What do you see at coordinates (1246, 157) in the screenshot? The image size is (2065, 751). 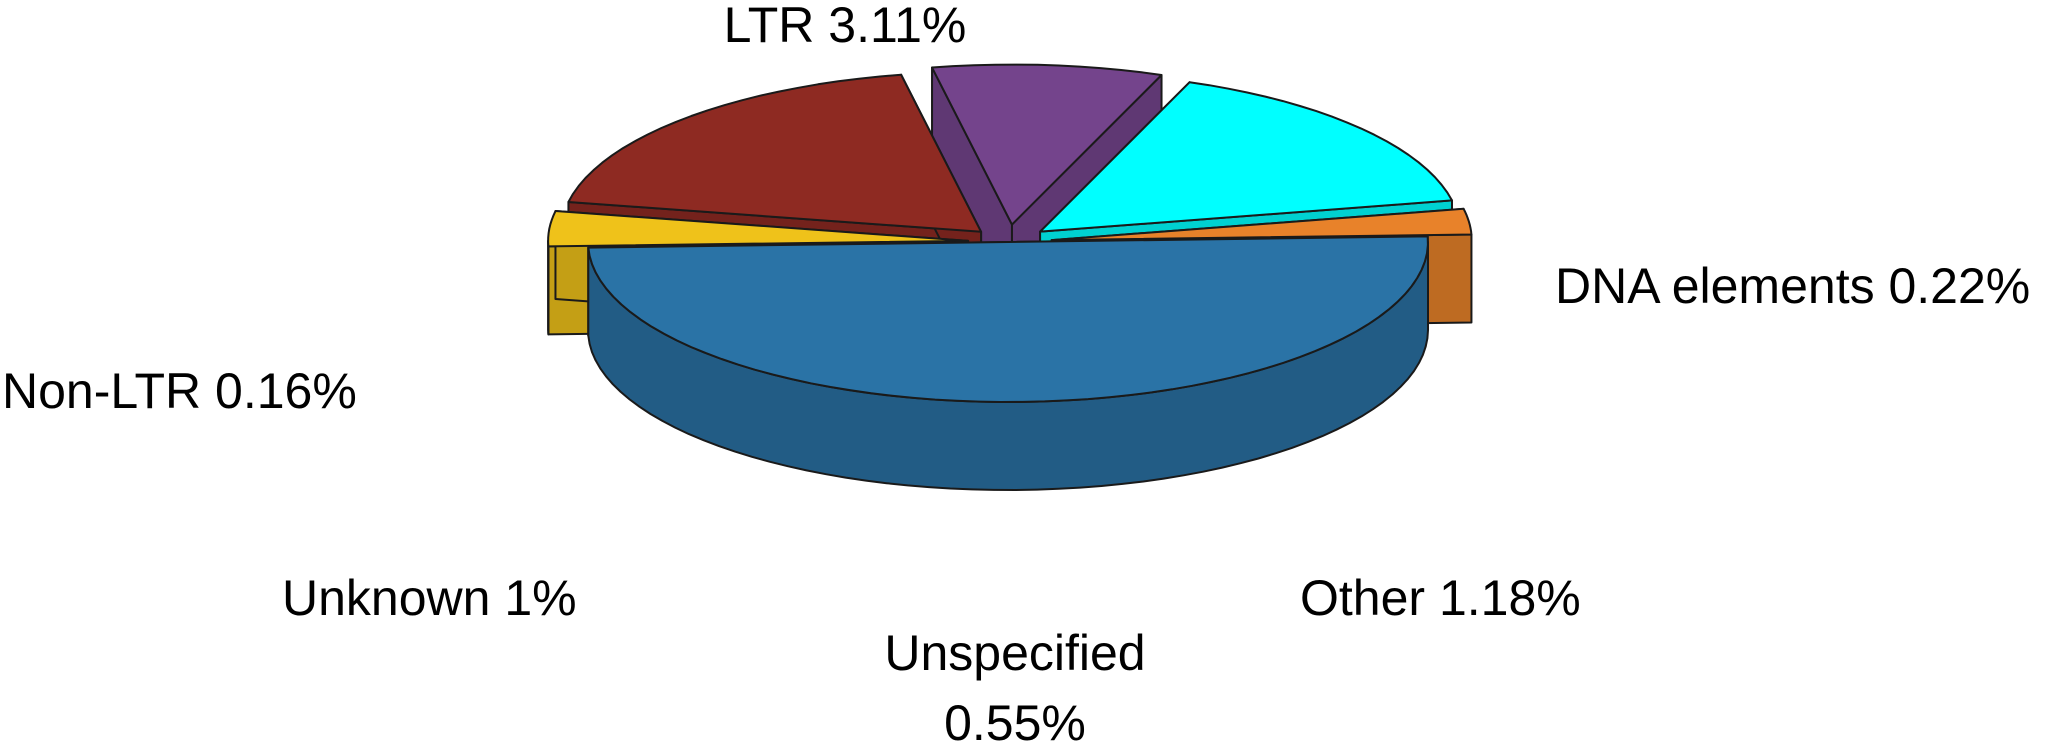 I see `slice-unknown` at bounding box center [1246, 157].